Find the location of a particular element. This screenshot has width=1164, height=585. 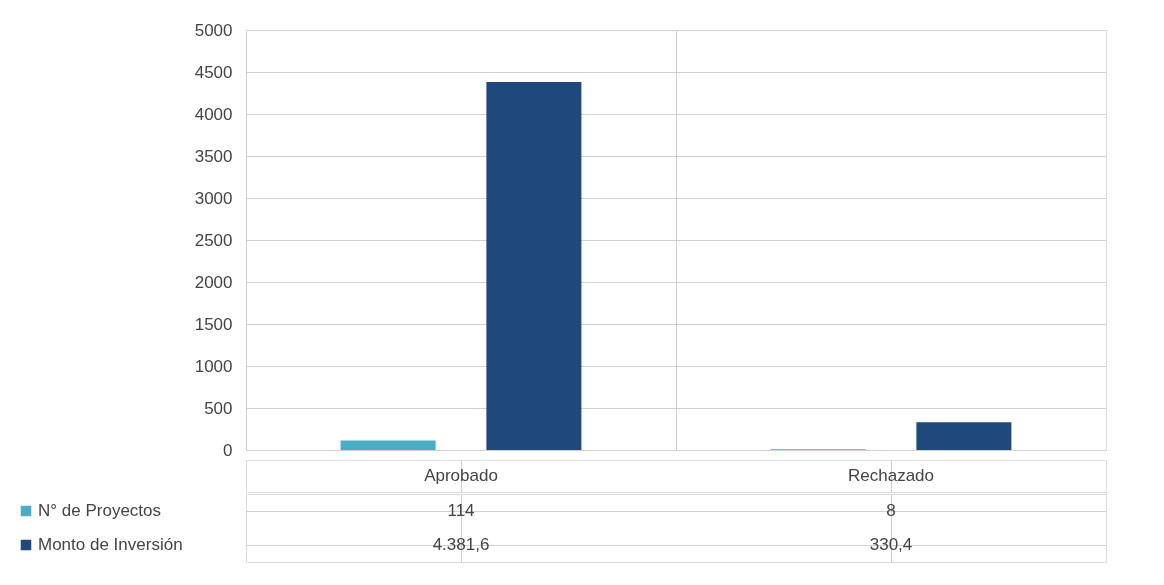

data-label: 4.381,6 is located at coordinates (461, 544).